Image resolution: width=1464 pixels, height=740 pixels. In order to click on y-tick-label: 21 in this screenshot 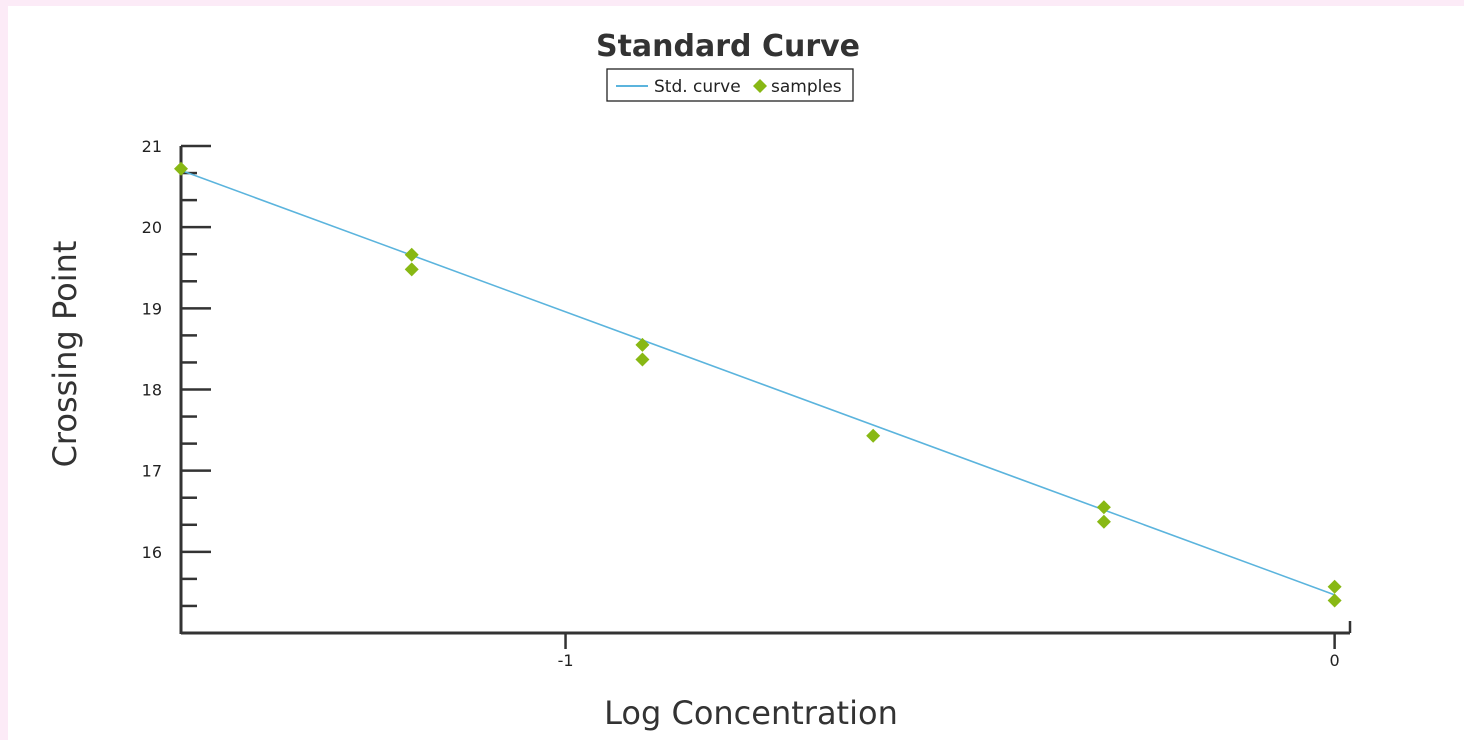, I will do `click(152, 146)`.